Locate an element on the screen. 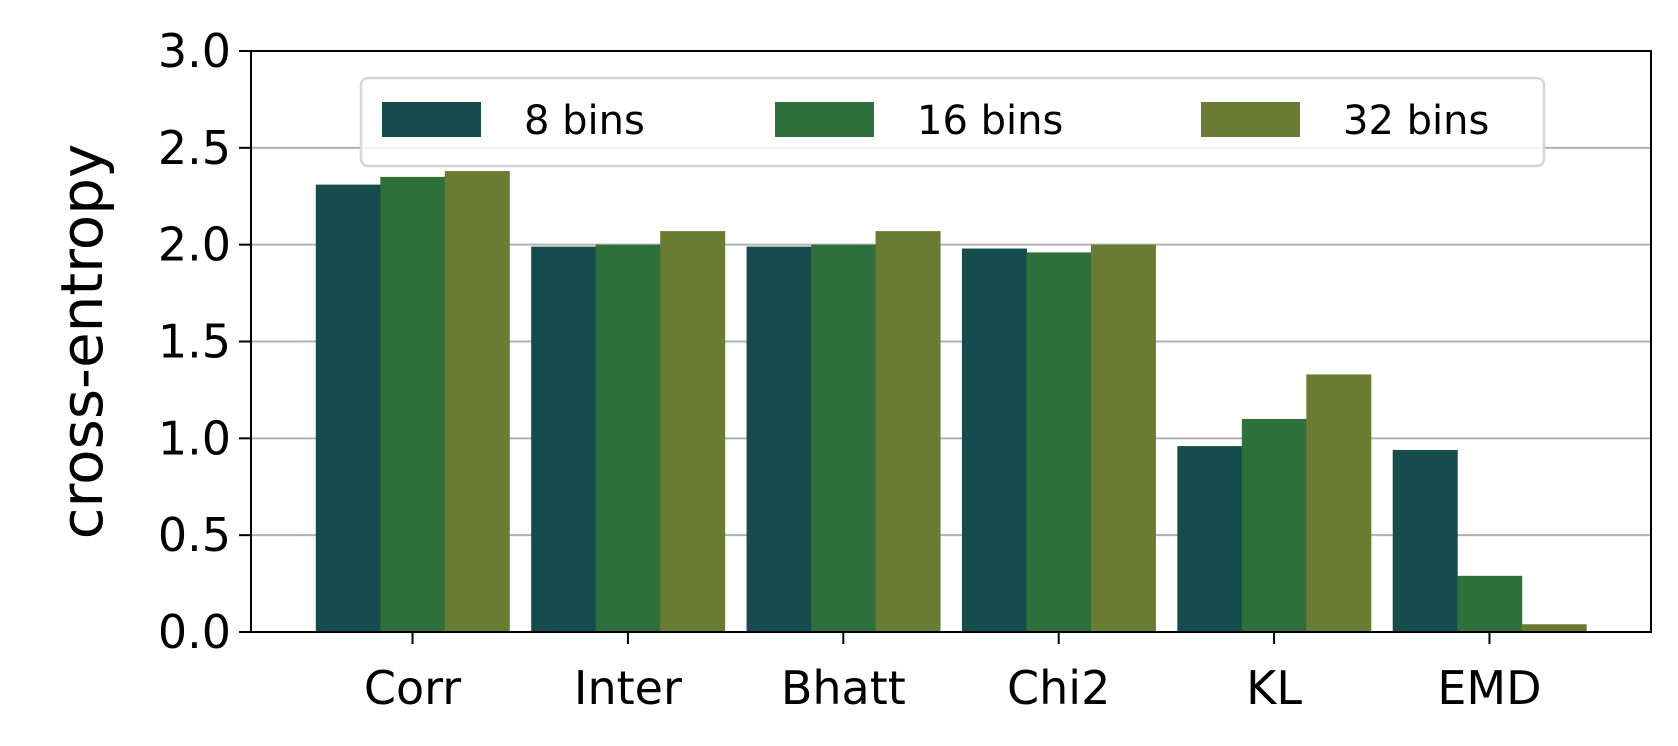  bar-bhatt-8-bins is located at coordinates (779, 439).